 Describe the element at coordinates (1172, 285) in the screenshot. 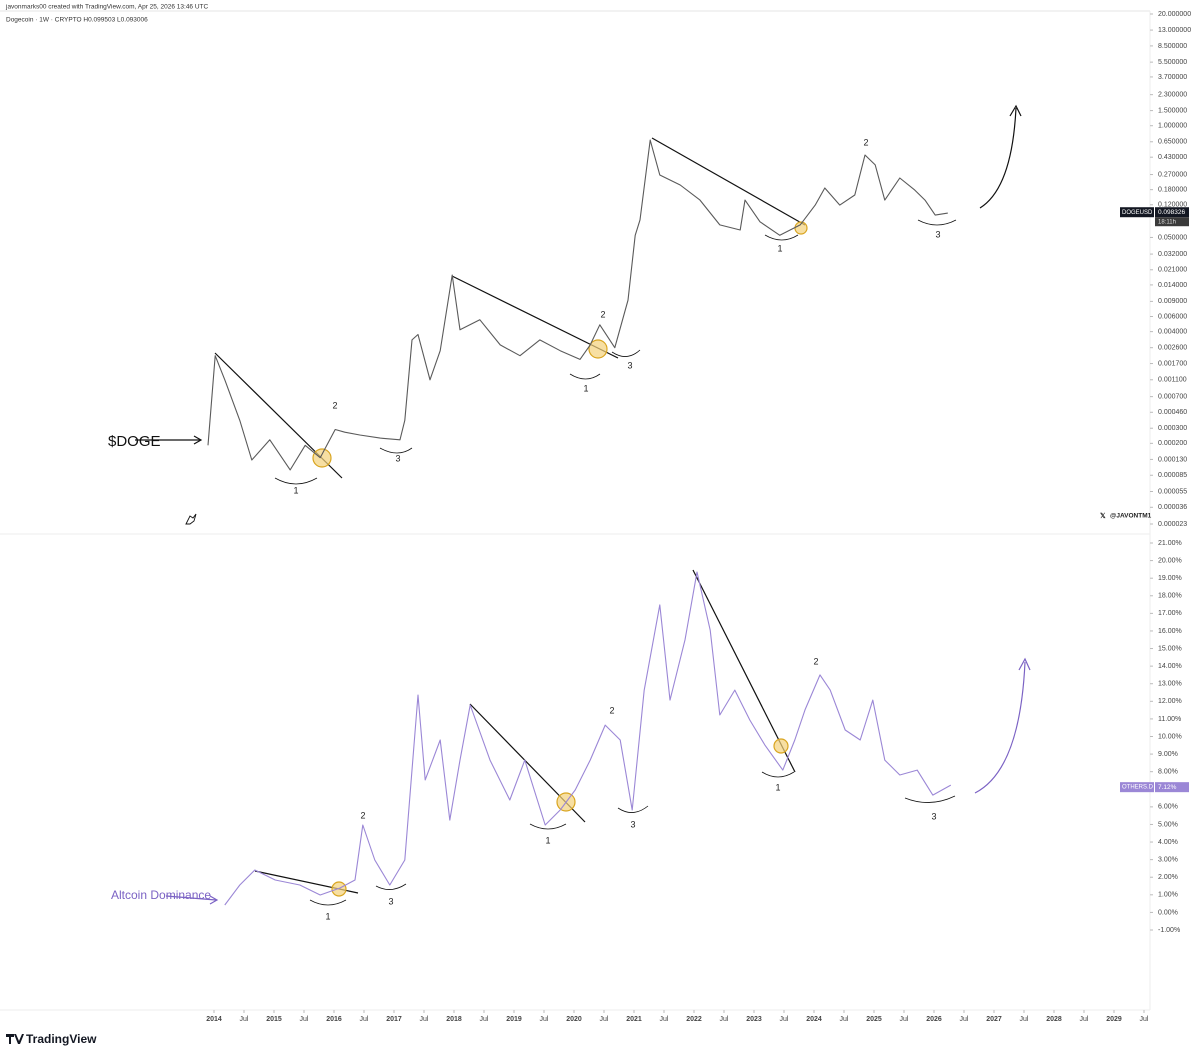

I see `y-tick-label: 0.014000` at that location.